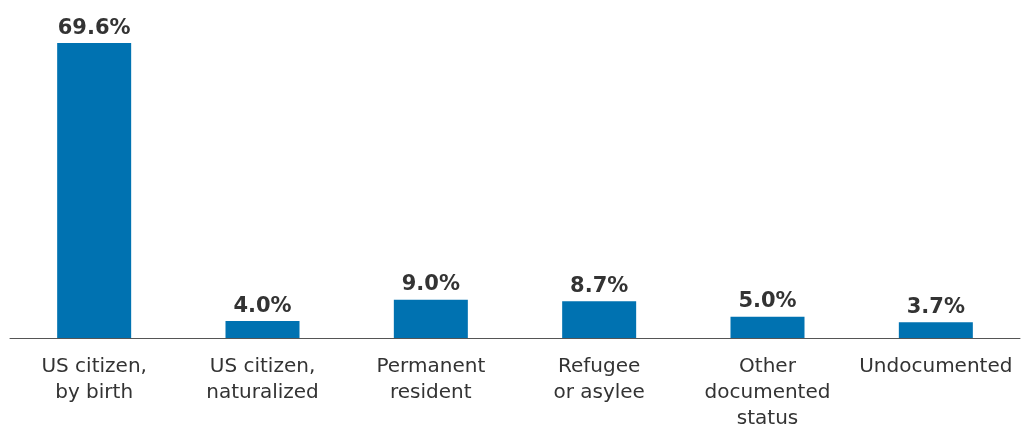  Describe the element at coordinates (262, 304) in the screenshot. I see `data-label: 4.0%` at that location.